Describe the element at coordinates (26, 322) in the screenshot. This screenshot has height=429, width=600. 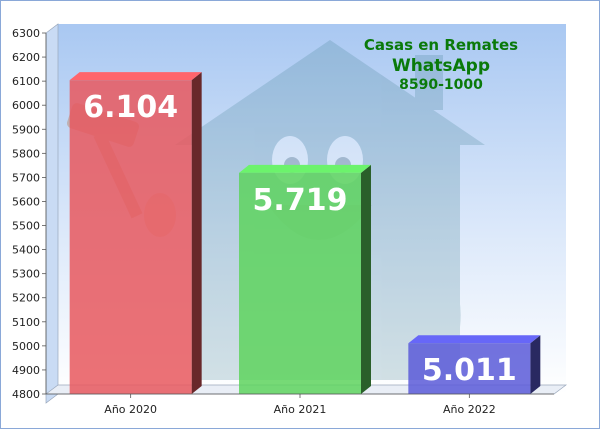
I see `y-tick-label: 5100` at that location.